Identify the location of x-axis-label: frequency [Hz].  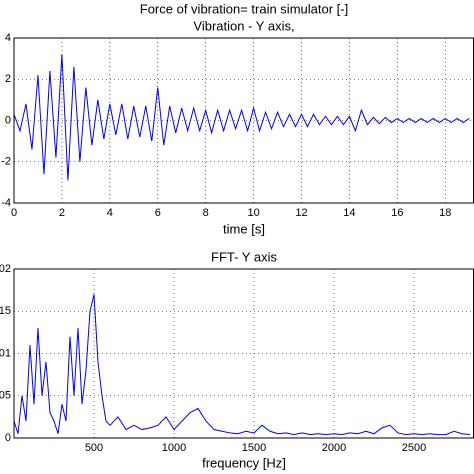
(244, 462).